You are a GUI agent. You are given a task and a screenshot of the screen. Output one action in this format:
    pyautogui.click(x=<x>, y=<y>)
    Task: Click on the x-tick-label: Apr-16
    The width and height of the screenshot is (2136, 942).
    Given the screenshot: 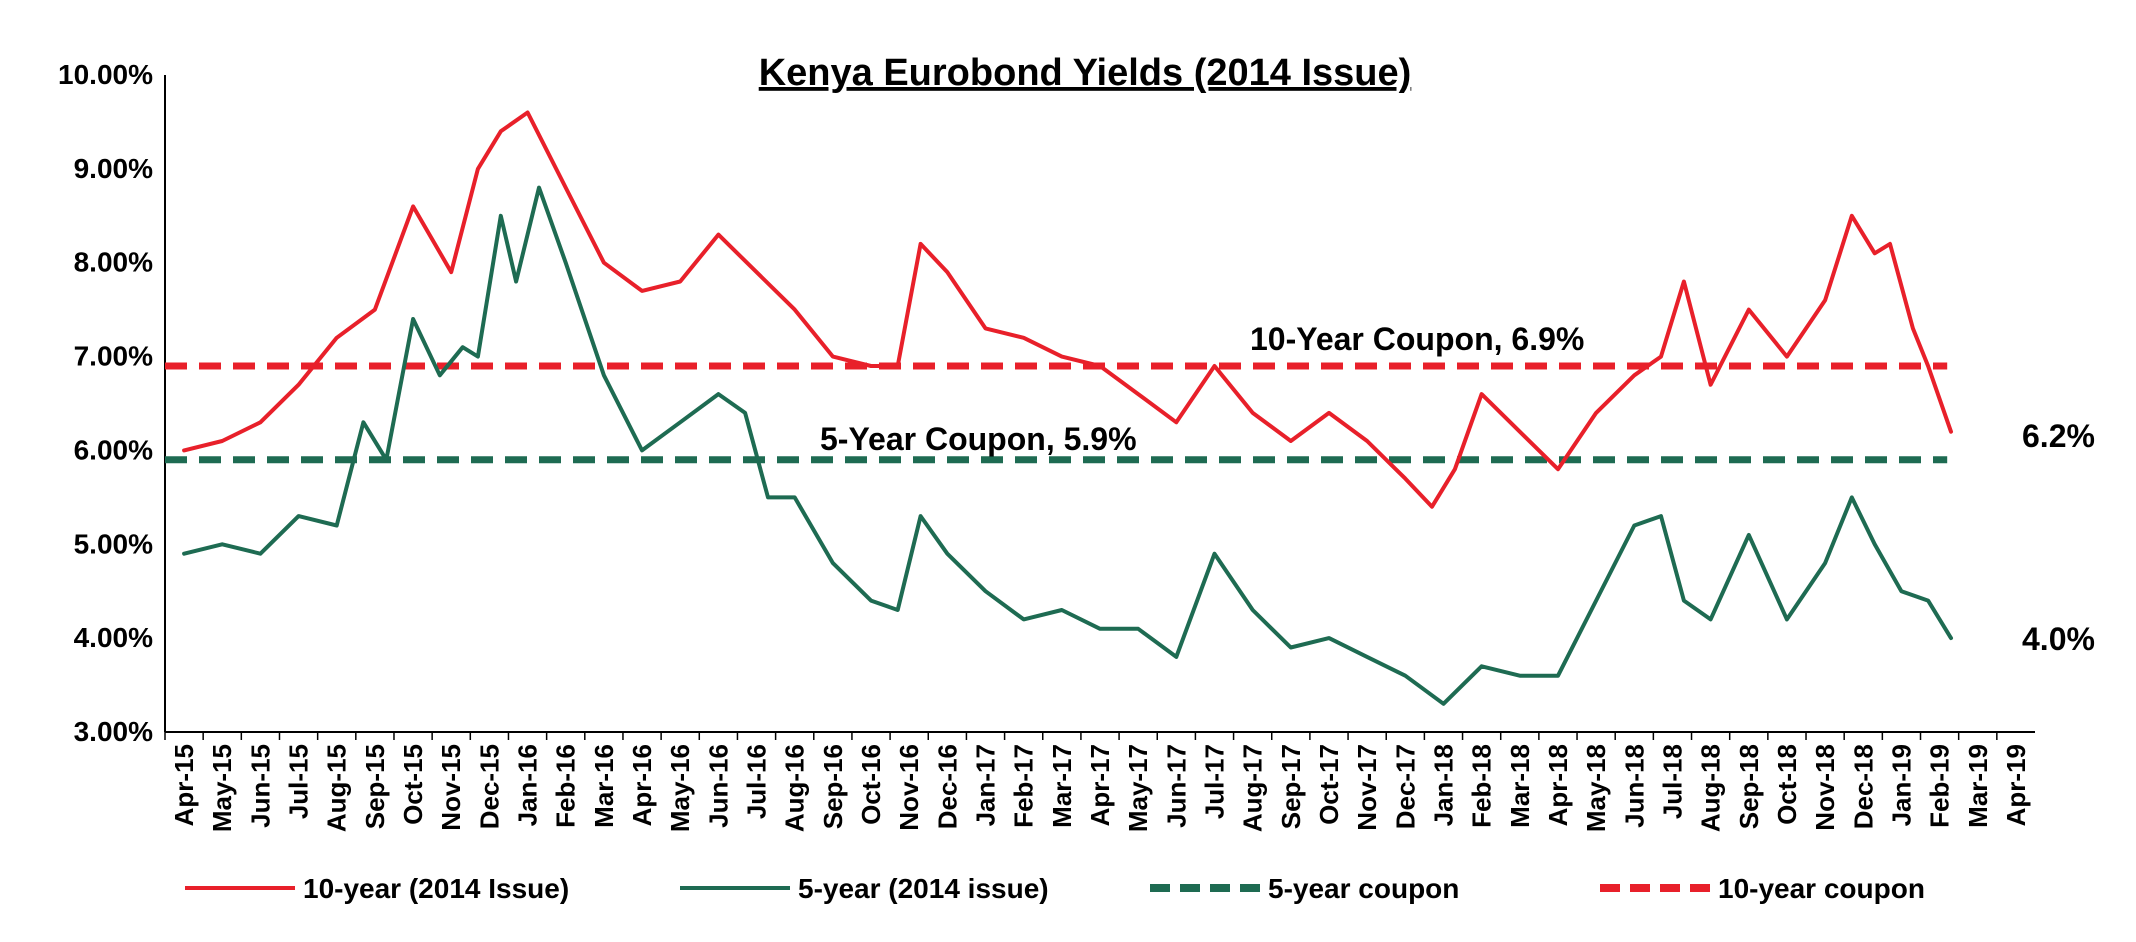 What is the action you would take?
    pyautogui.click(x=642, y=785)
    